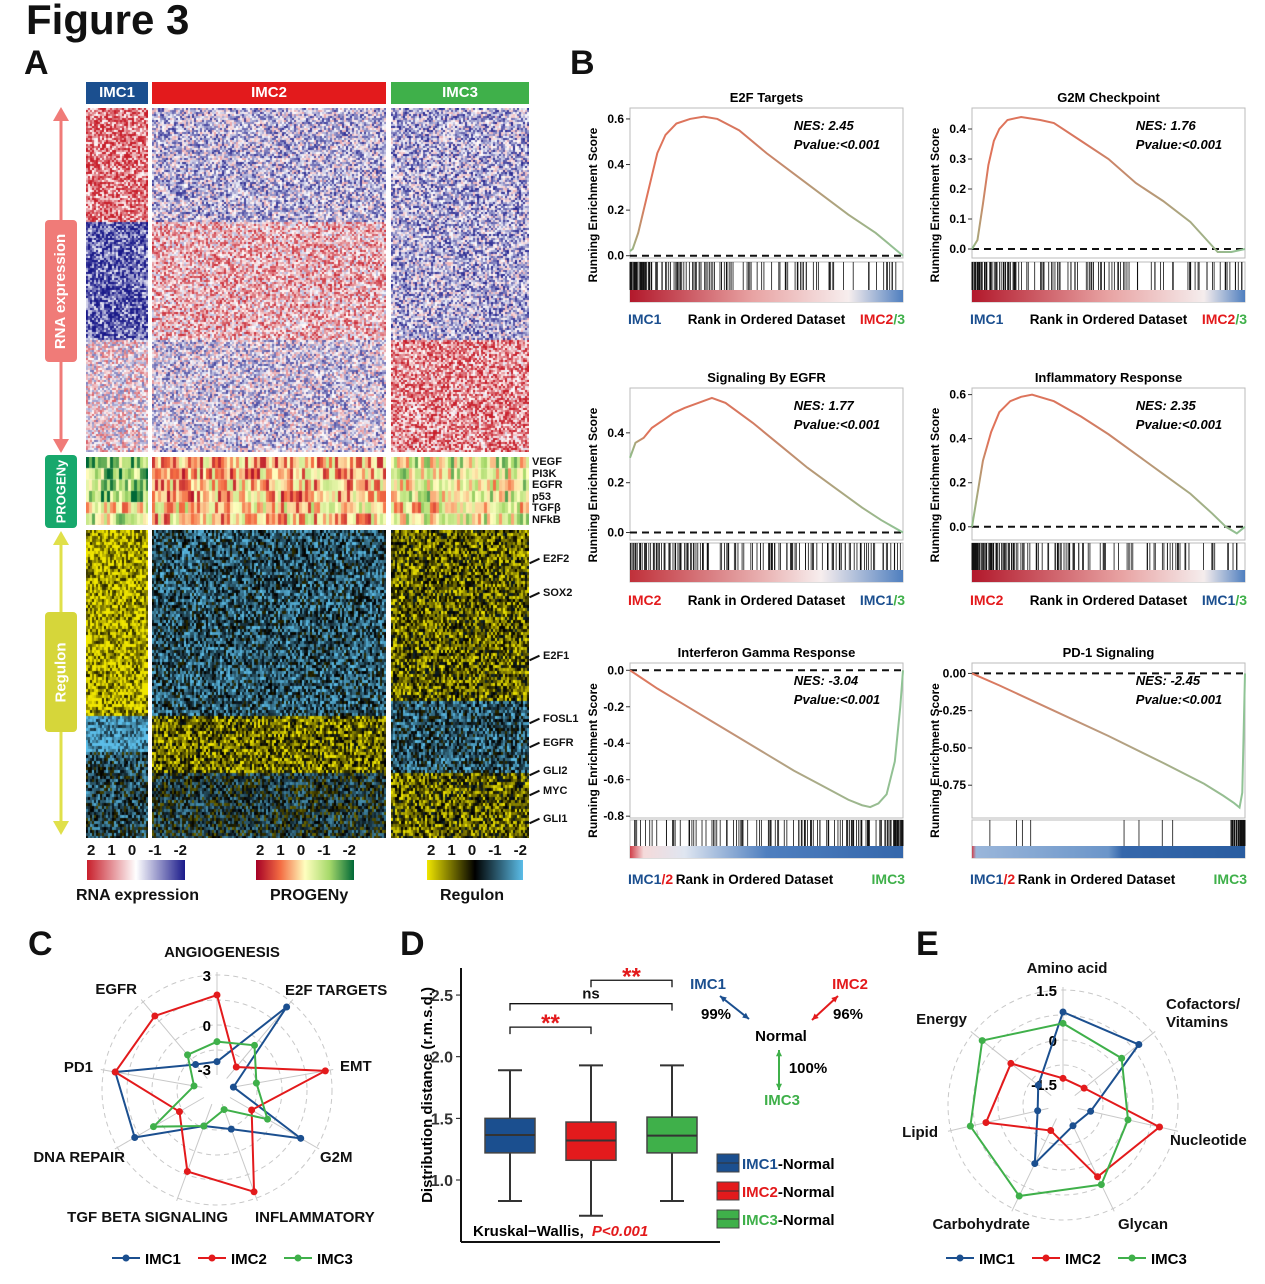  What do you see at coordinates (615, 119) in the screenshot?
I see `y-tick-label: 0.6` at bounding box center [615, 119].